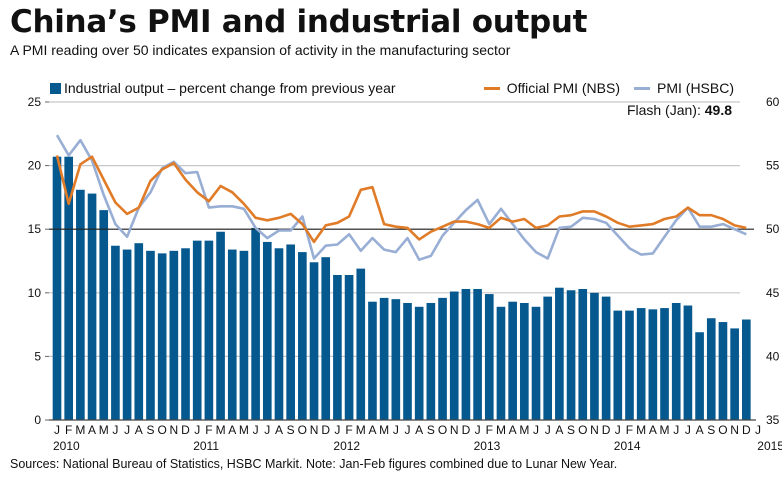  Describe the element at coordinates (684, 88) in the screenshot. I see `legend-item-hsbc: PMI (HSBC)` at that location.